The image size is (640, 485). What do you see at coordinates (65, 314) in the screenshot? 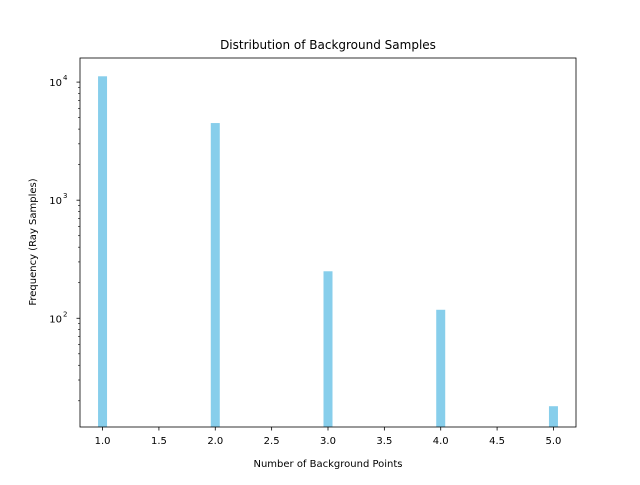
I see `y-tick-exponent: 2` at bounding box center [65, 314].